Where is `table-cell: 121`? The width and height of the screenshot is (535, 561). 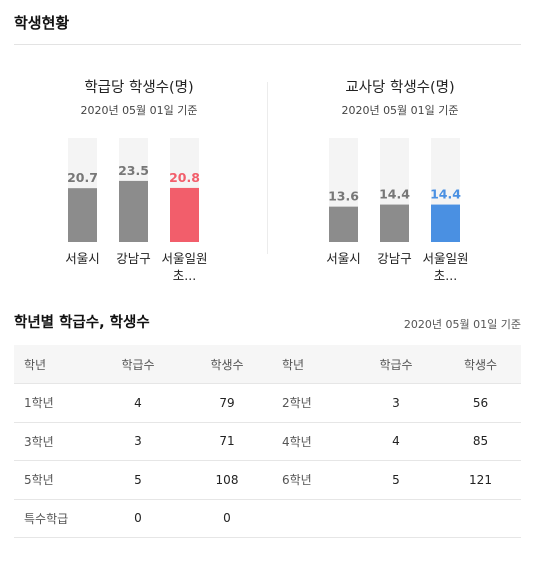 table-cell: 121 is located at coordinates (480, 480).